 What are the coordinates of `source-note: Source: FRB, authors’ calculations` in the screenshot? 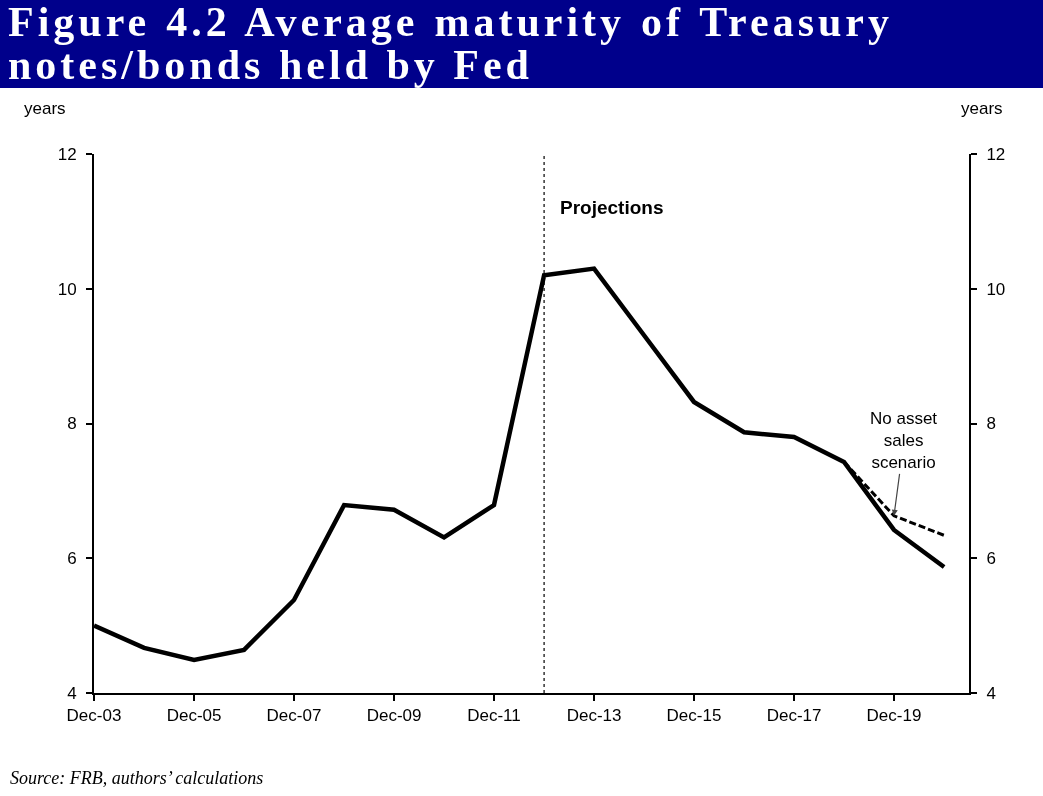 It's located at (137, 778).